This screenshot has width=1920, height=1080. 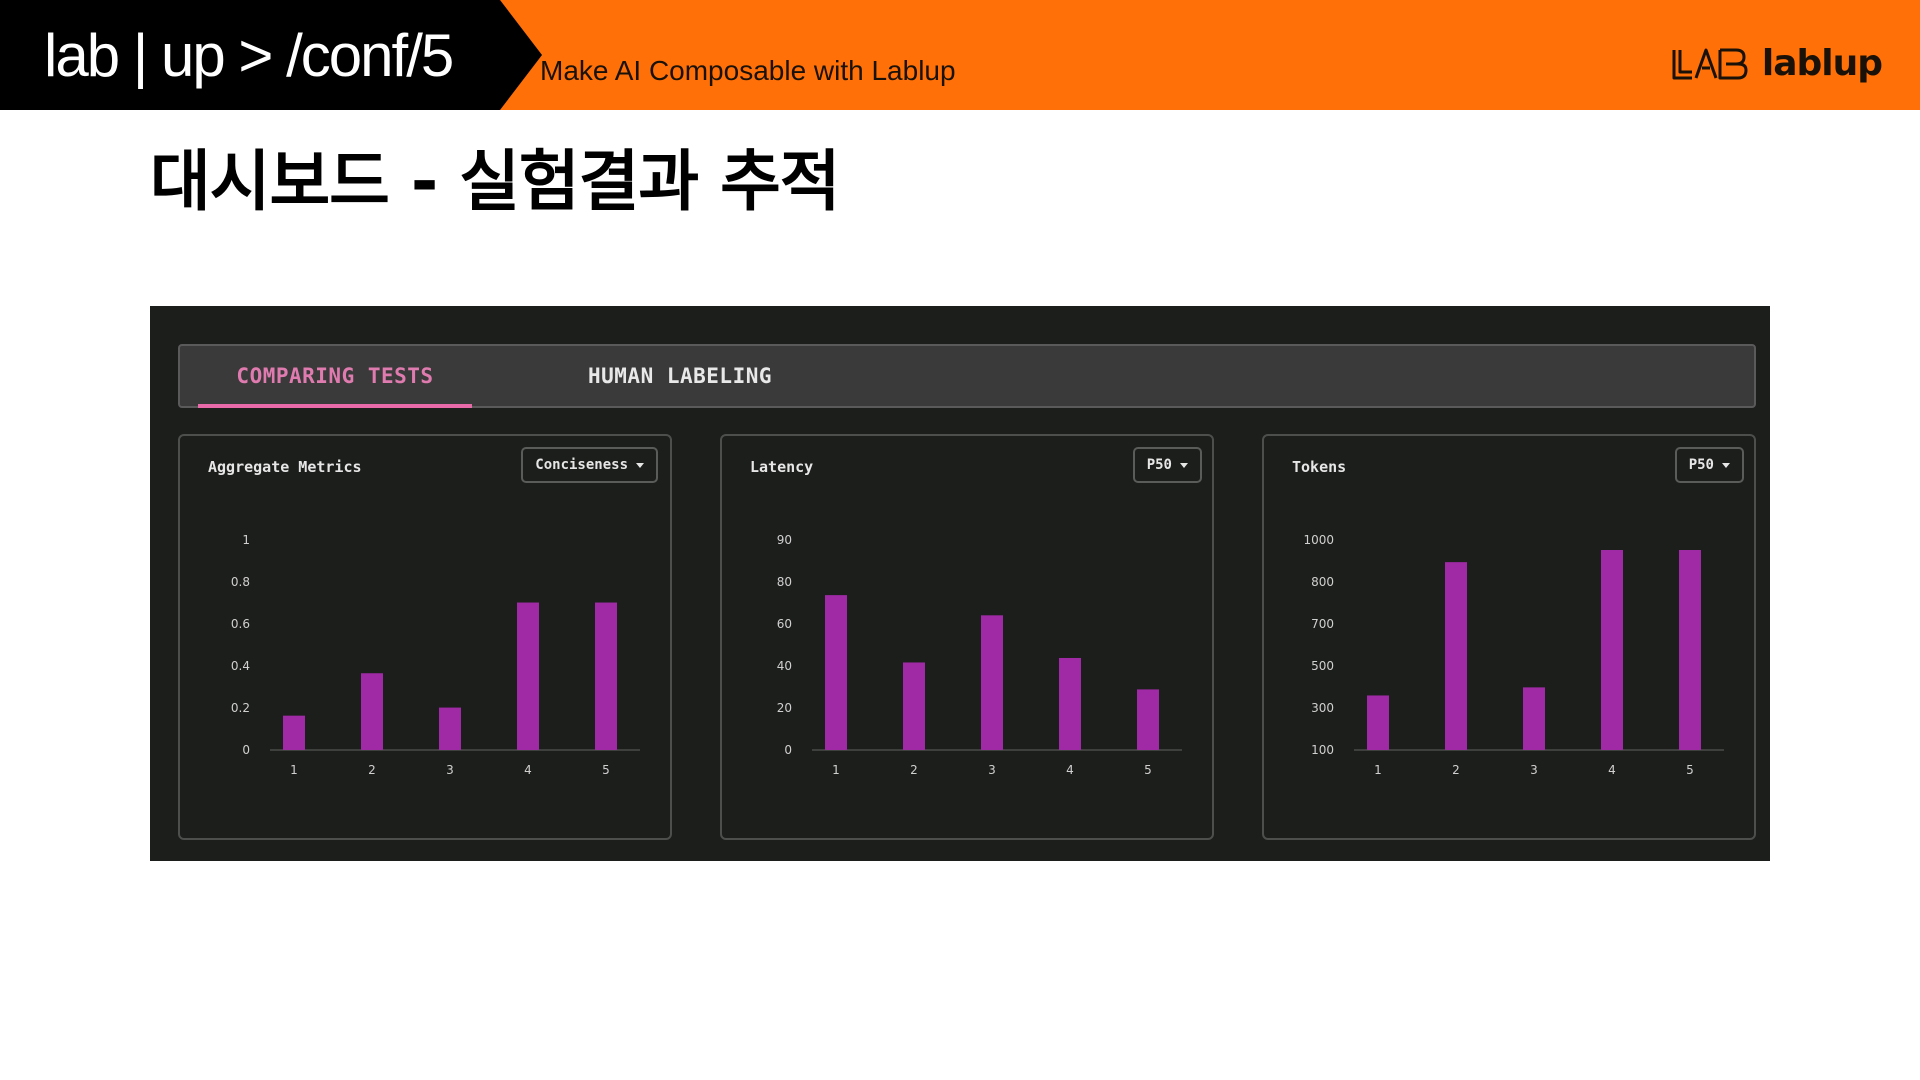 I want to click on conference-tagline: Make AI Composable with Lablup, so click(x=748, y=70).